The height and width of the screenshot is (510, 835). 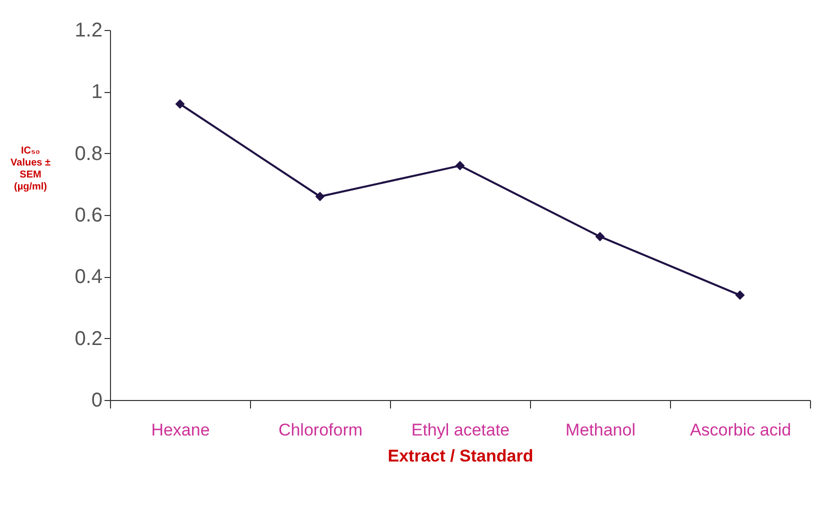 What do you see at coordinates (601, 430) in the screenshot?
I see `x-tick-label: Methanol` at bounding box center [601, 430].